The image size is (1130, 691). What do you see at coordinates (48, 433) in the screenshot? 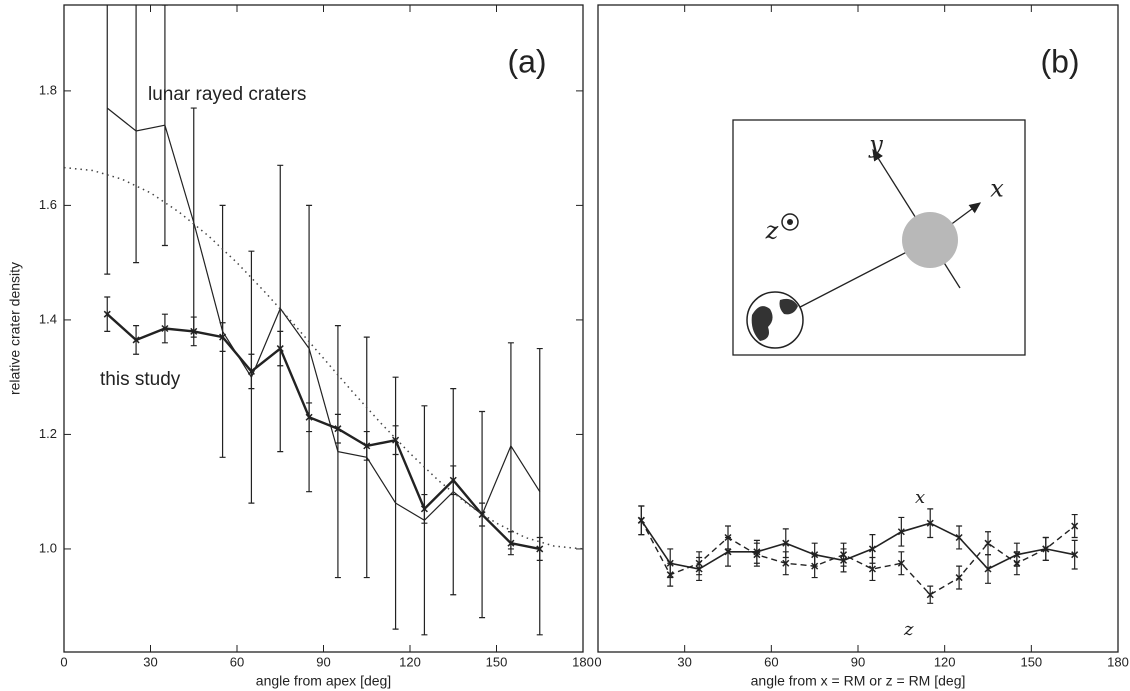
I see `y-tick-label: 1.2` at bounding box center [48, 433].